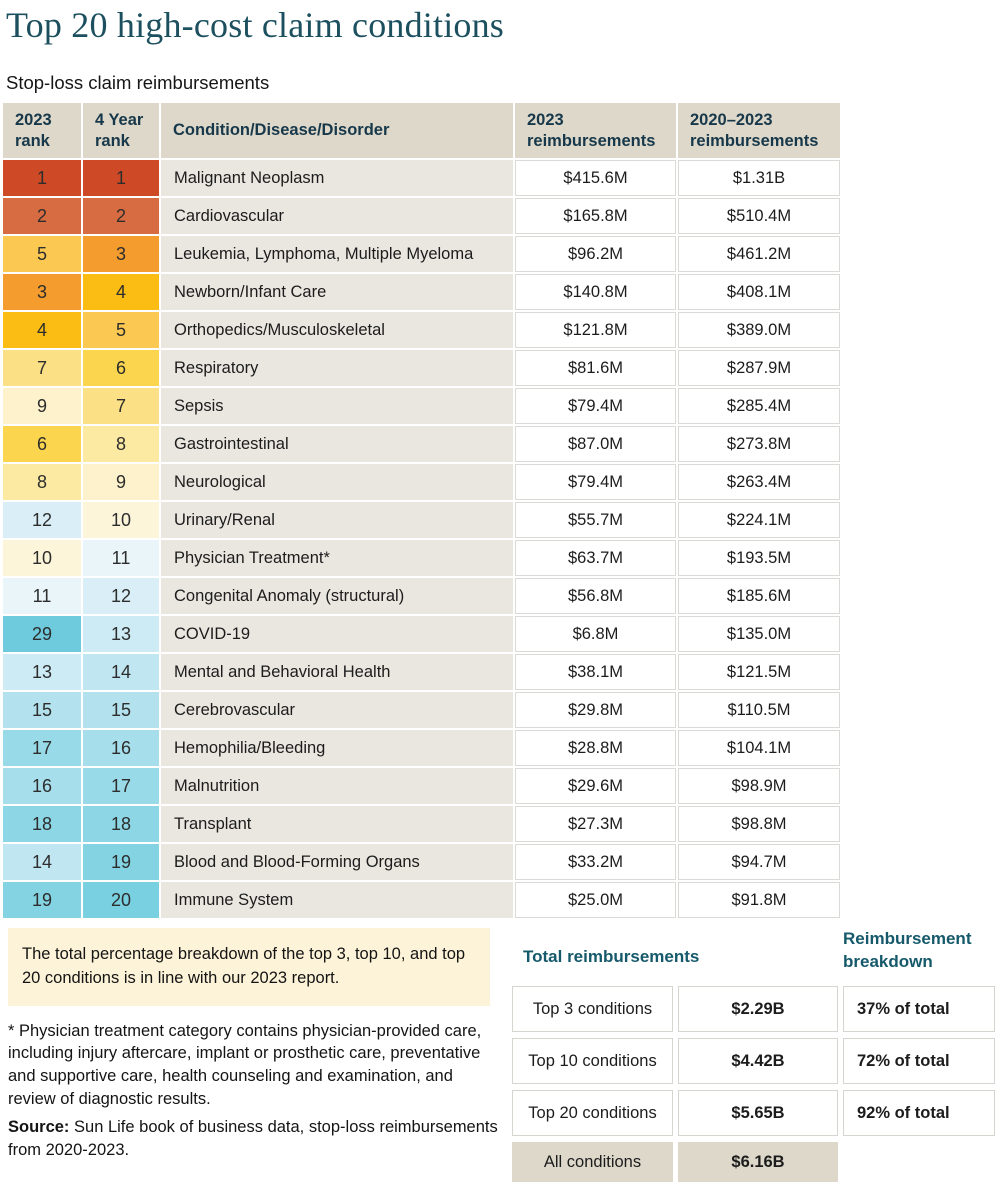 Image resolution: width=1000 pixels, height=1198 pixels. I want to click on totals-title: Total reimbursements, so click(611, 956).